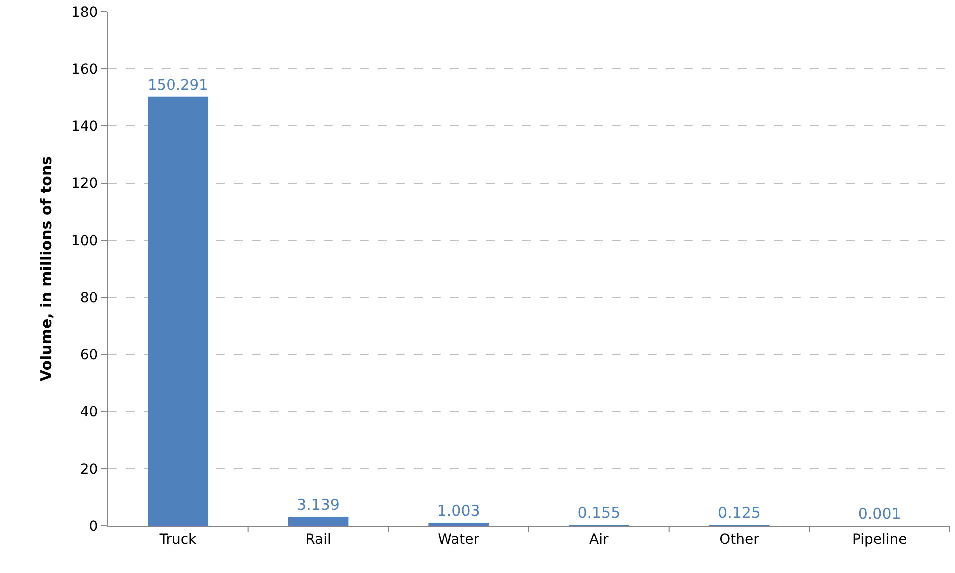 This screenshot has width=955, height=573. What do you see at coordinates (740, 540) in the screenshot?
I see `x-tick-label: Other` at bounding box center [740, 540].